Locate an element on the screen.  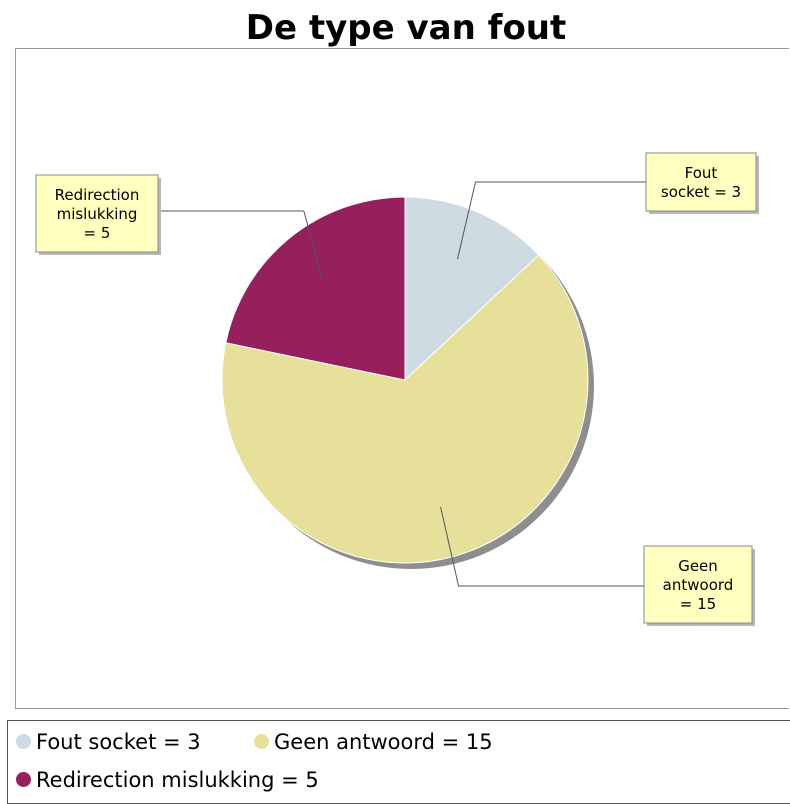
callout-label-geen-antwoord: antwoord is located at coordinates (698, 585).